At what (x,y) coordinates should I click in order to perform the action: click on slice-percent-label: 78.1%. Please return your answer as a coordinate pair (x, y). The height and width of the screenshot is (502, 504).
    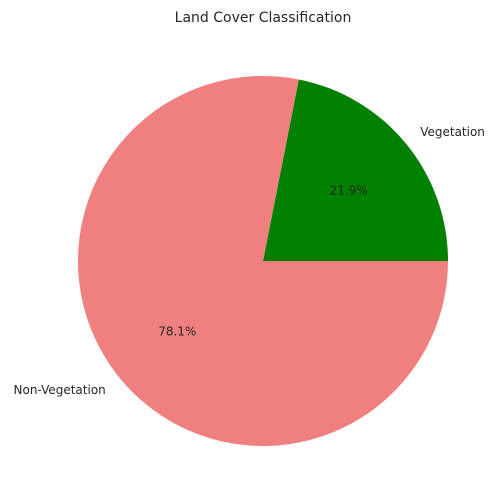
    Looking at the image, I should click on (177, 331).